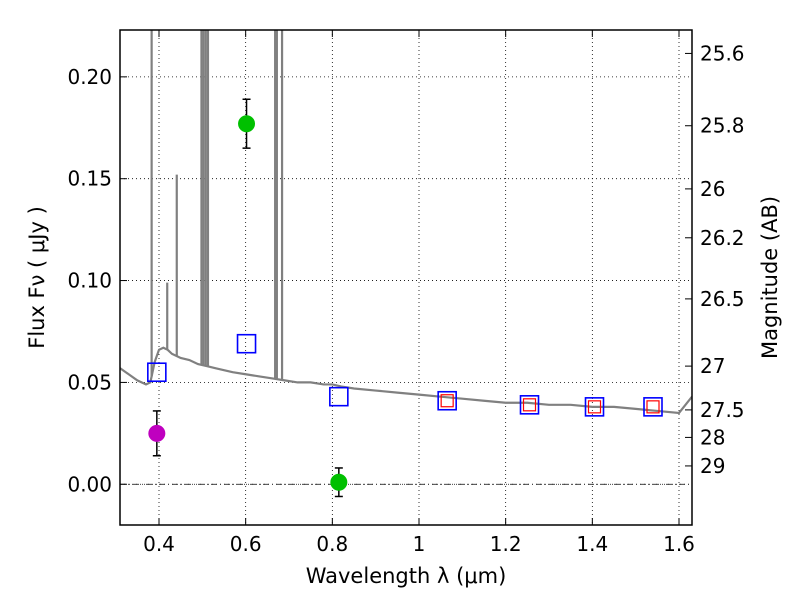 This screenshot has height=600, width=800. Describe the element at coordinates (722, 126) in the screenshot. I see `y2-tick-label: 25.8` at that location.